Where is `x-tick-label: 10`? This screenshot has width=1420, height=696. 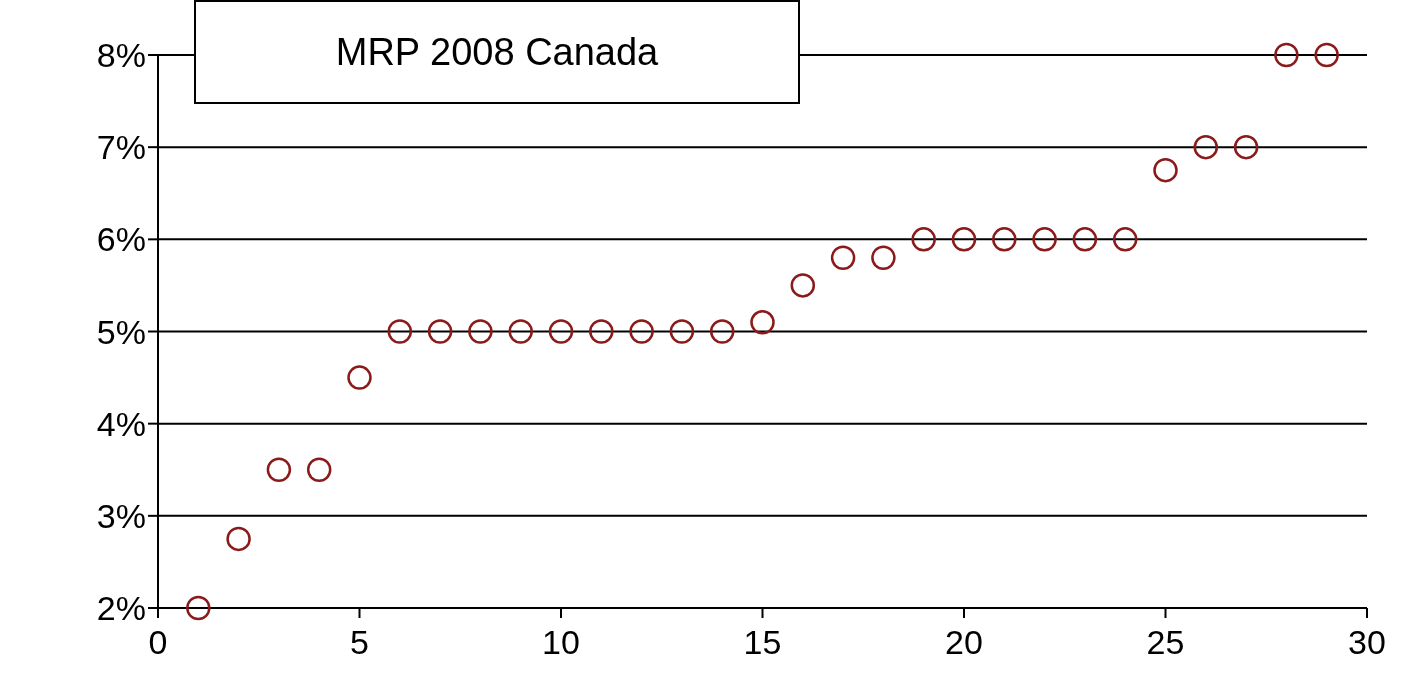 x-tick-label: 10 is located at coordinates (561, 642).